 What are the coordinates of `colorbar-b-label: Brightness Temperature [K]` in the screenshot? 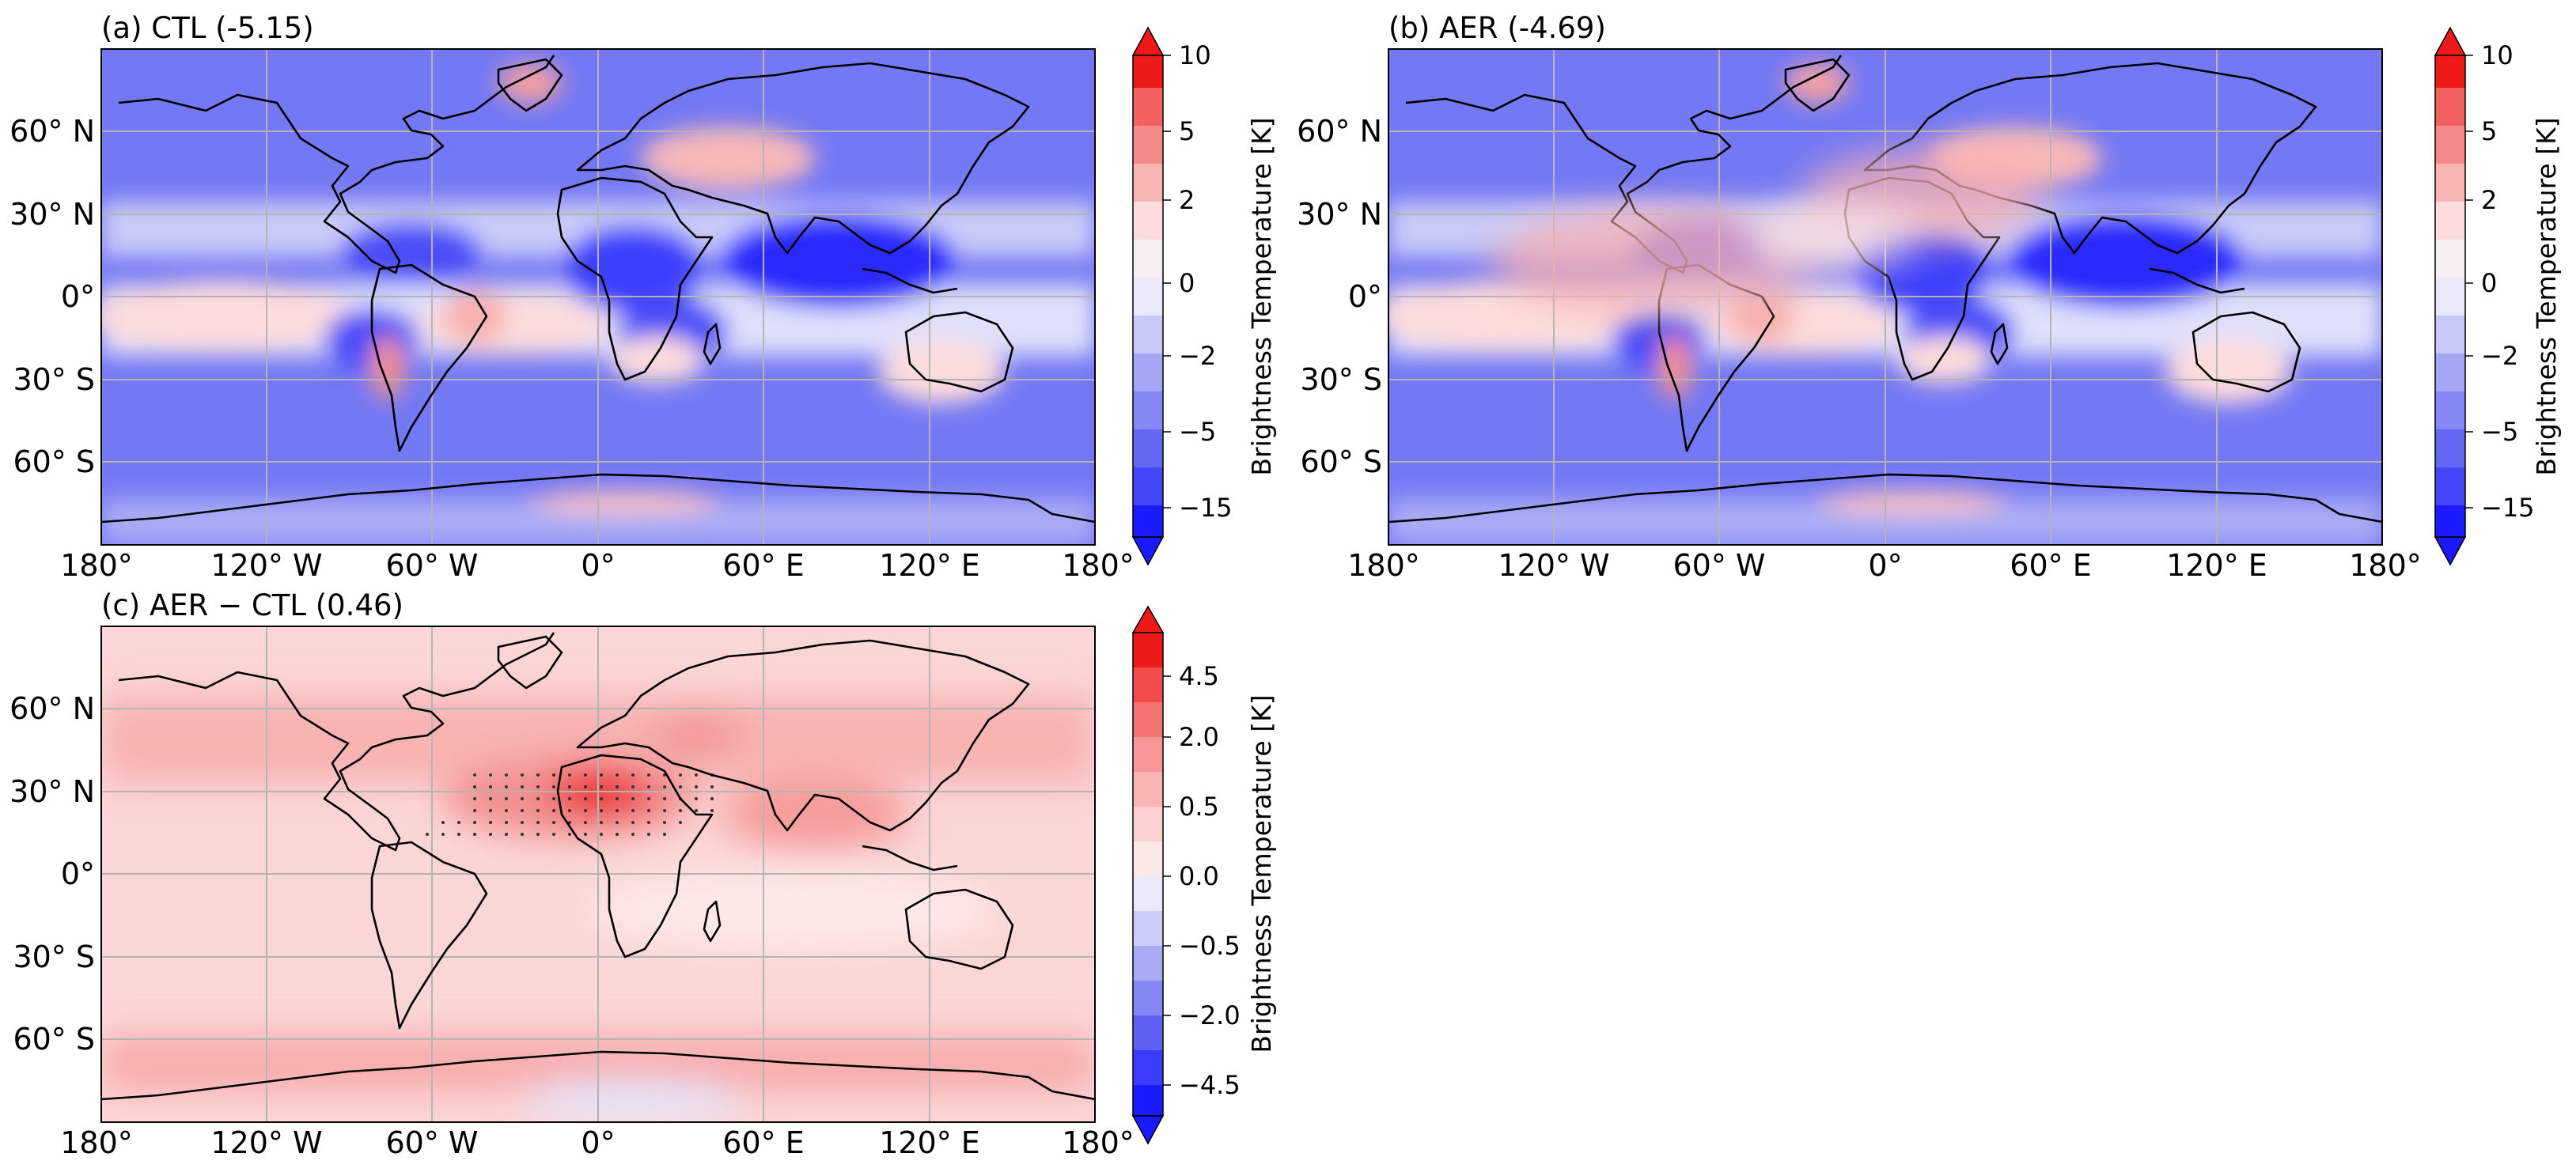 It's located at (2546, 296).